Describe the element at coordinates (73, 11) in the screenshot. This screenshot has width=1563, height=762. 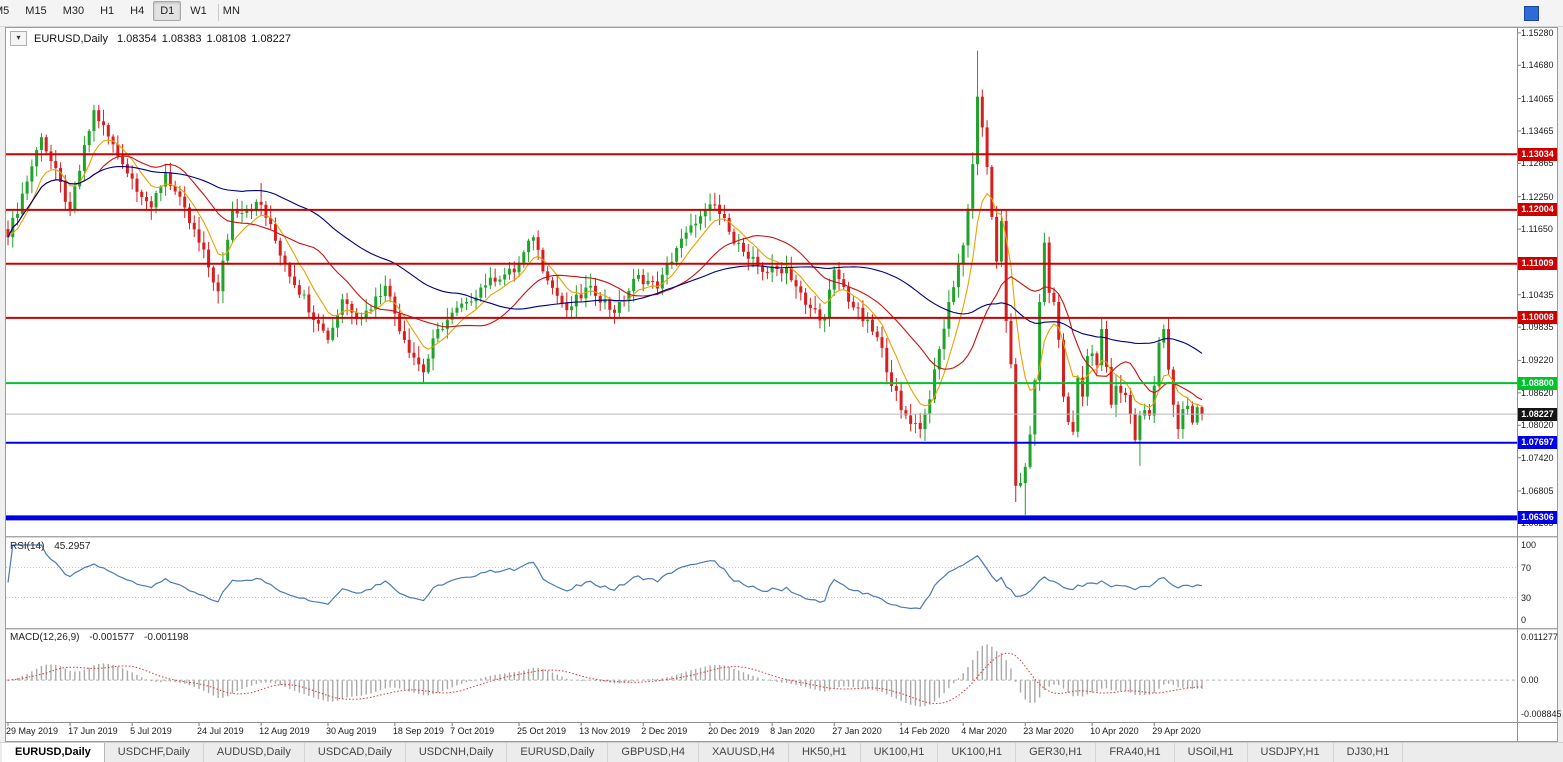
I see `timeframe-button-m30: M30` at that location.